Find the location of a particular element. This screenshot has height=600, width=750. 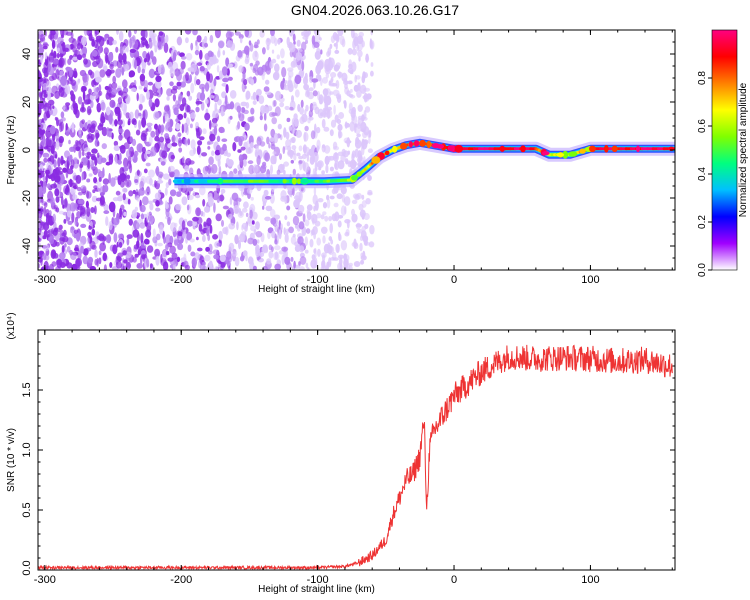

colorbar-gradient is located at coordinates (724, 150).